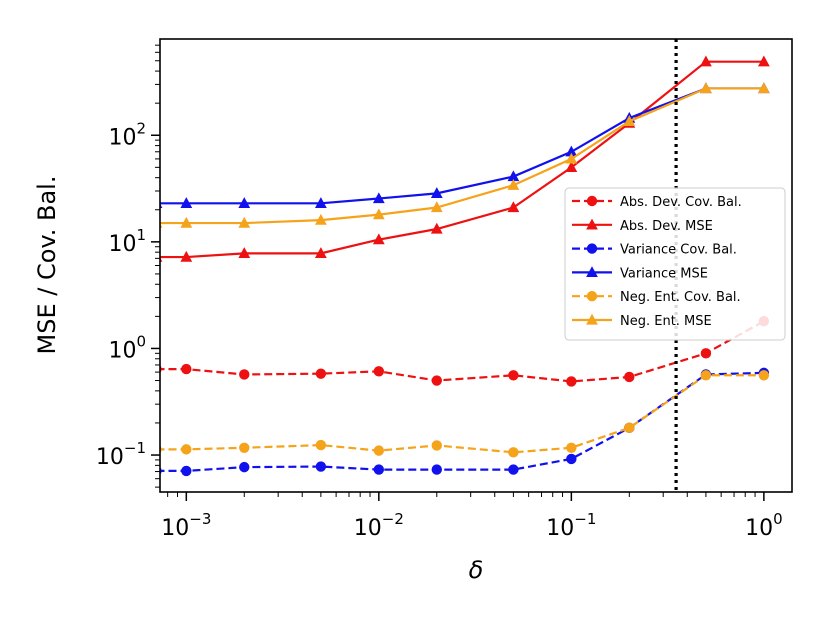 This screenshot has width=830, height=623. Describe the element at coordinates (678, 250) in the screenshot. I see `legend-label: Variance Cov. Bal.` at that location.